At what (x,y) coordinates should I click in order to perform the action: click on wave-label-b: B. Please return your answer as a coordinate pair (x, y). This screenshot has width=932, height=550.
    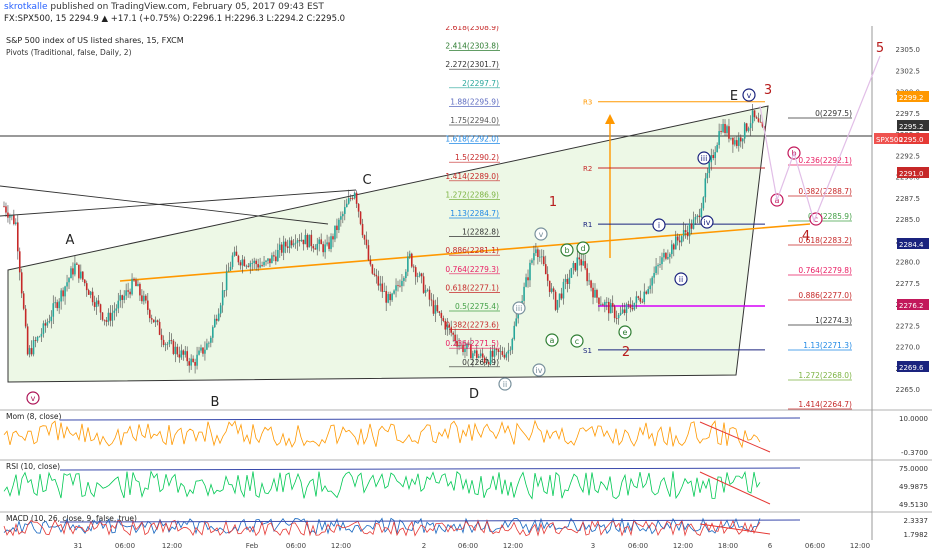
    Looking at the image, I should click on (215, 402).